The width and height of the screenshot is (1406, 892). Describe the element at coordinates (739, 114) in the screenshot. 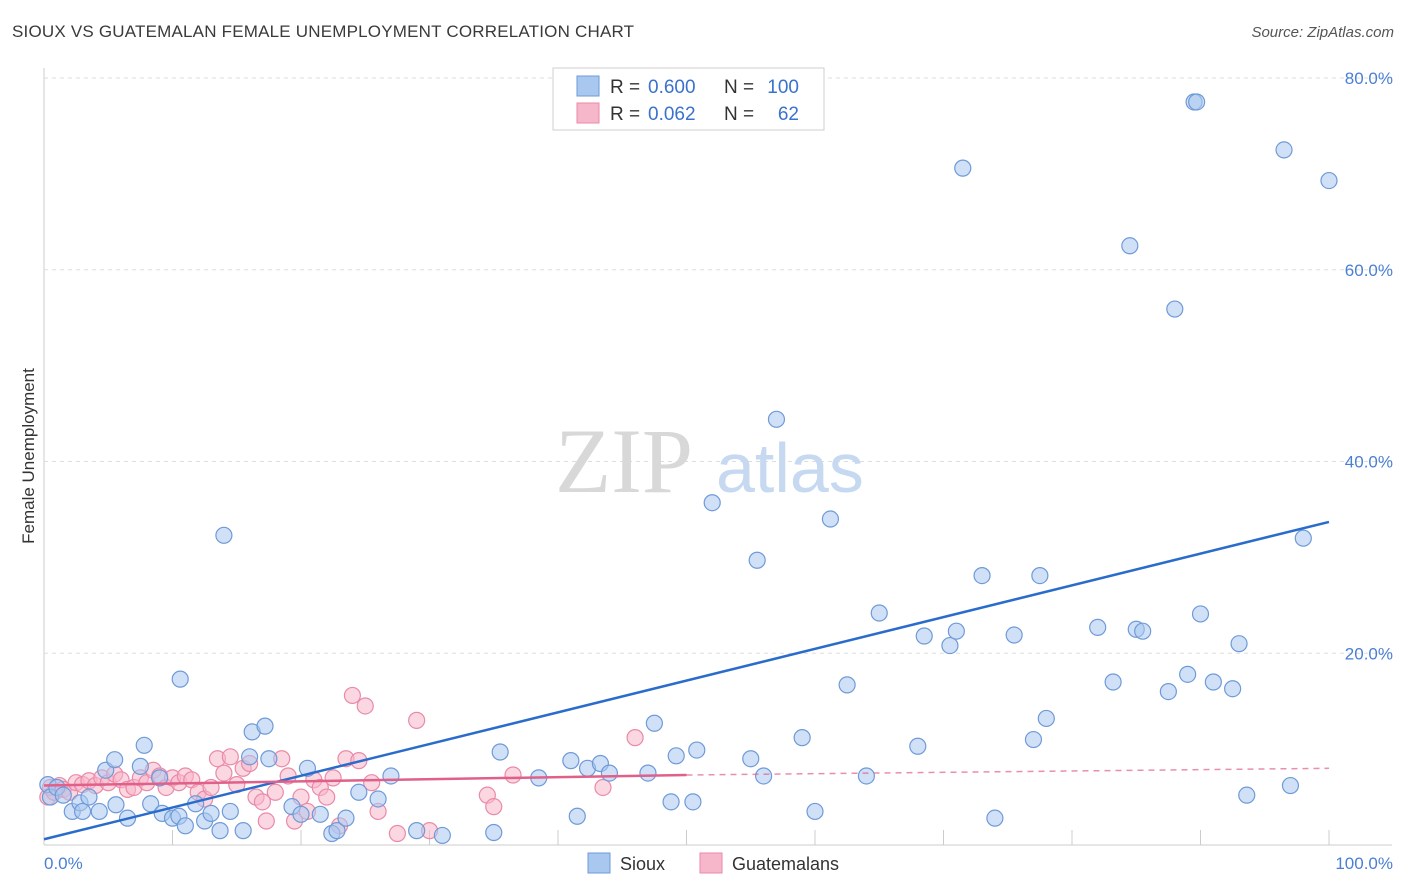

I see `guatemalans-n-label: N =` at that location.